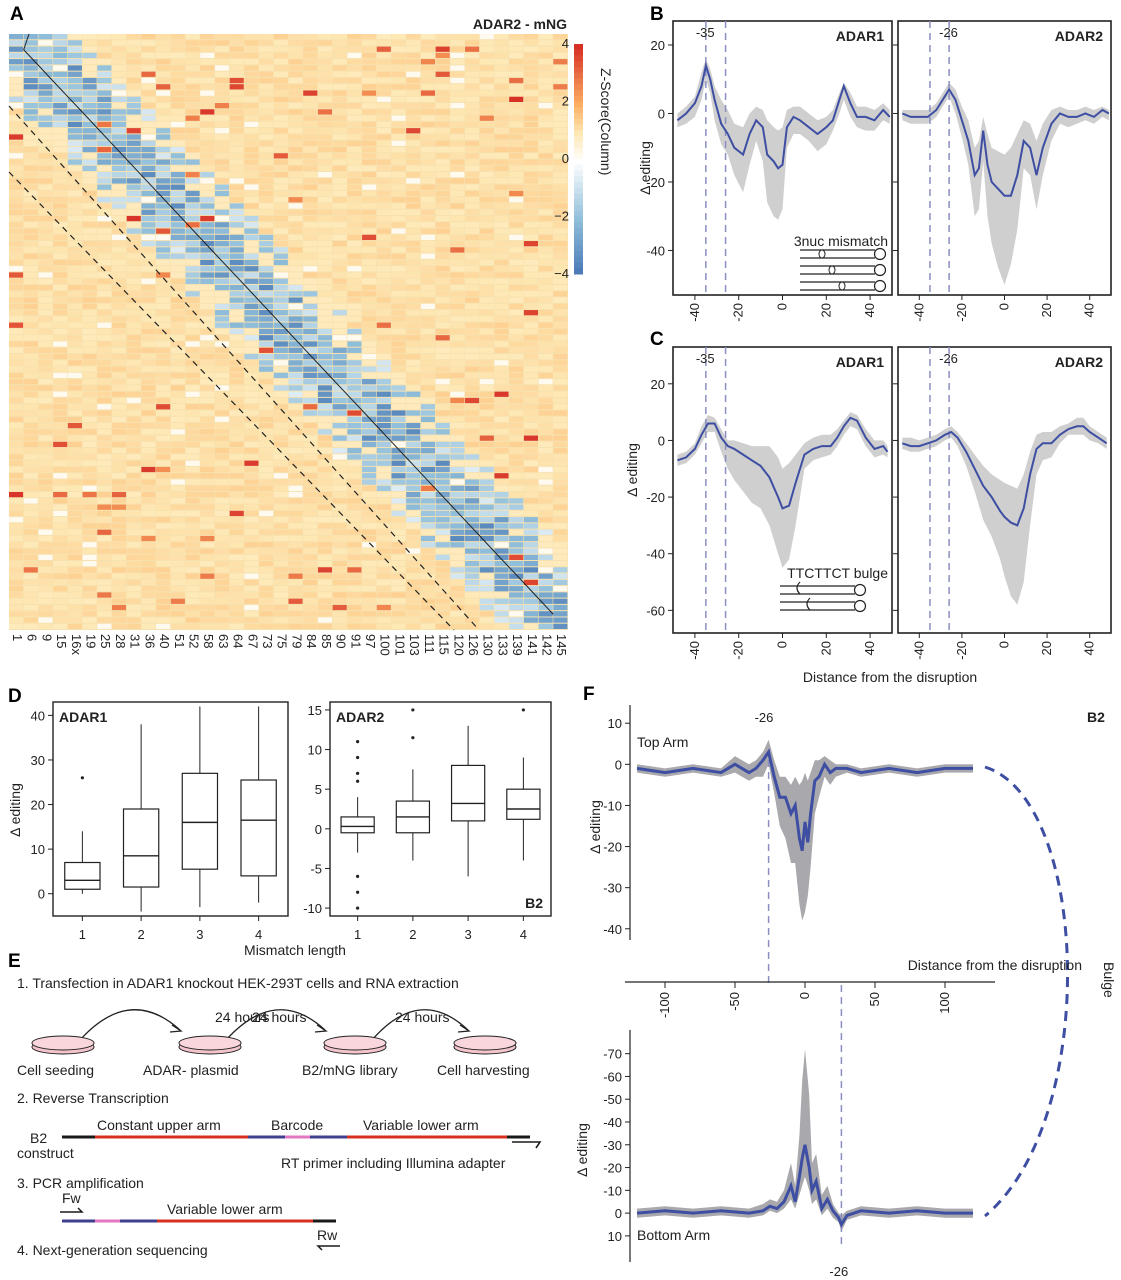 The height and width of the screenshot is (1280, 1121). I want to click on y-tick-label: 0, so click(618, 1213).